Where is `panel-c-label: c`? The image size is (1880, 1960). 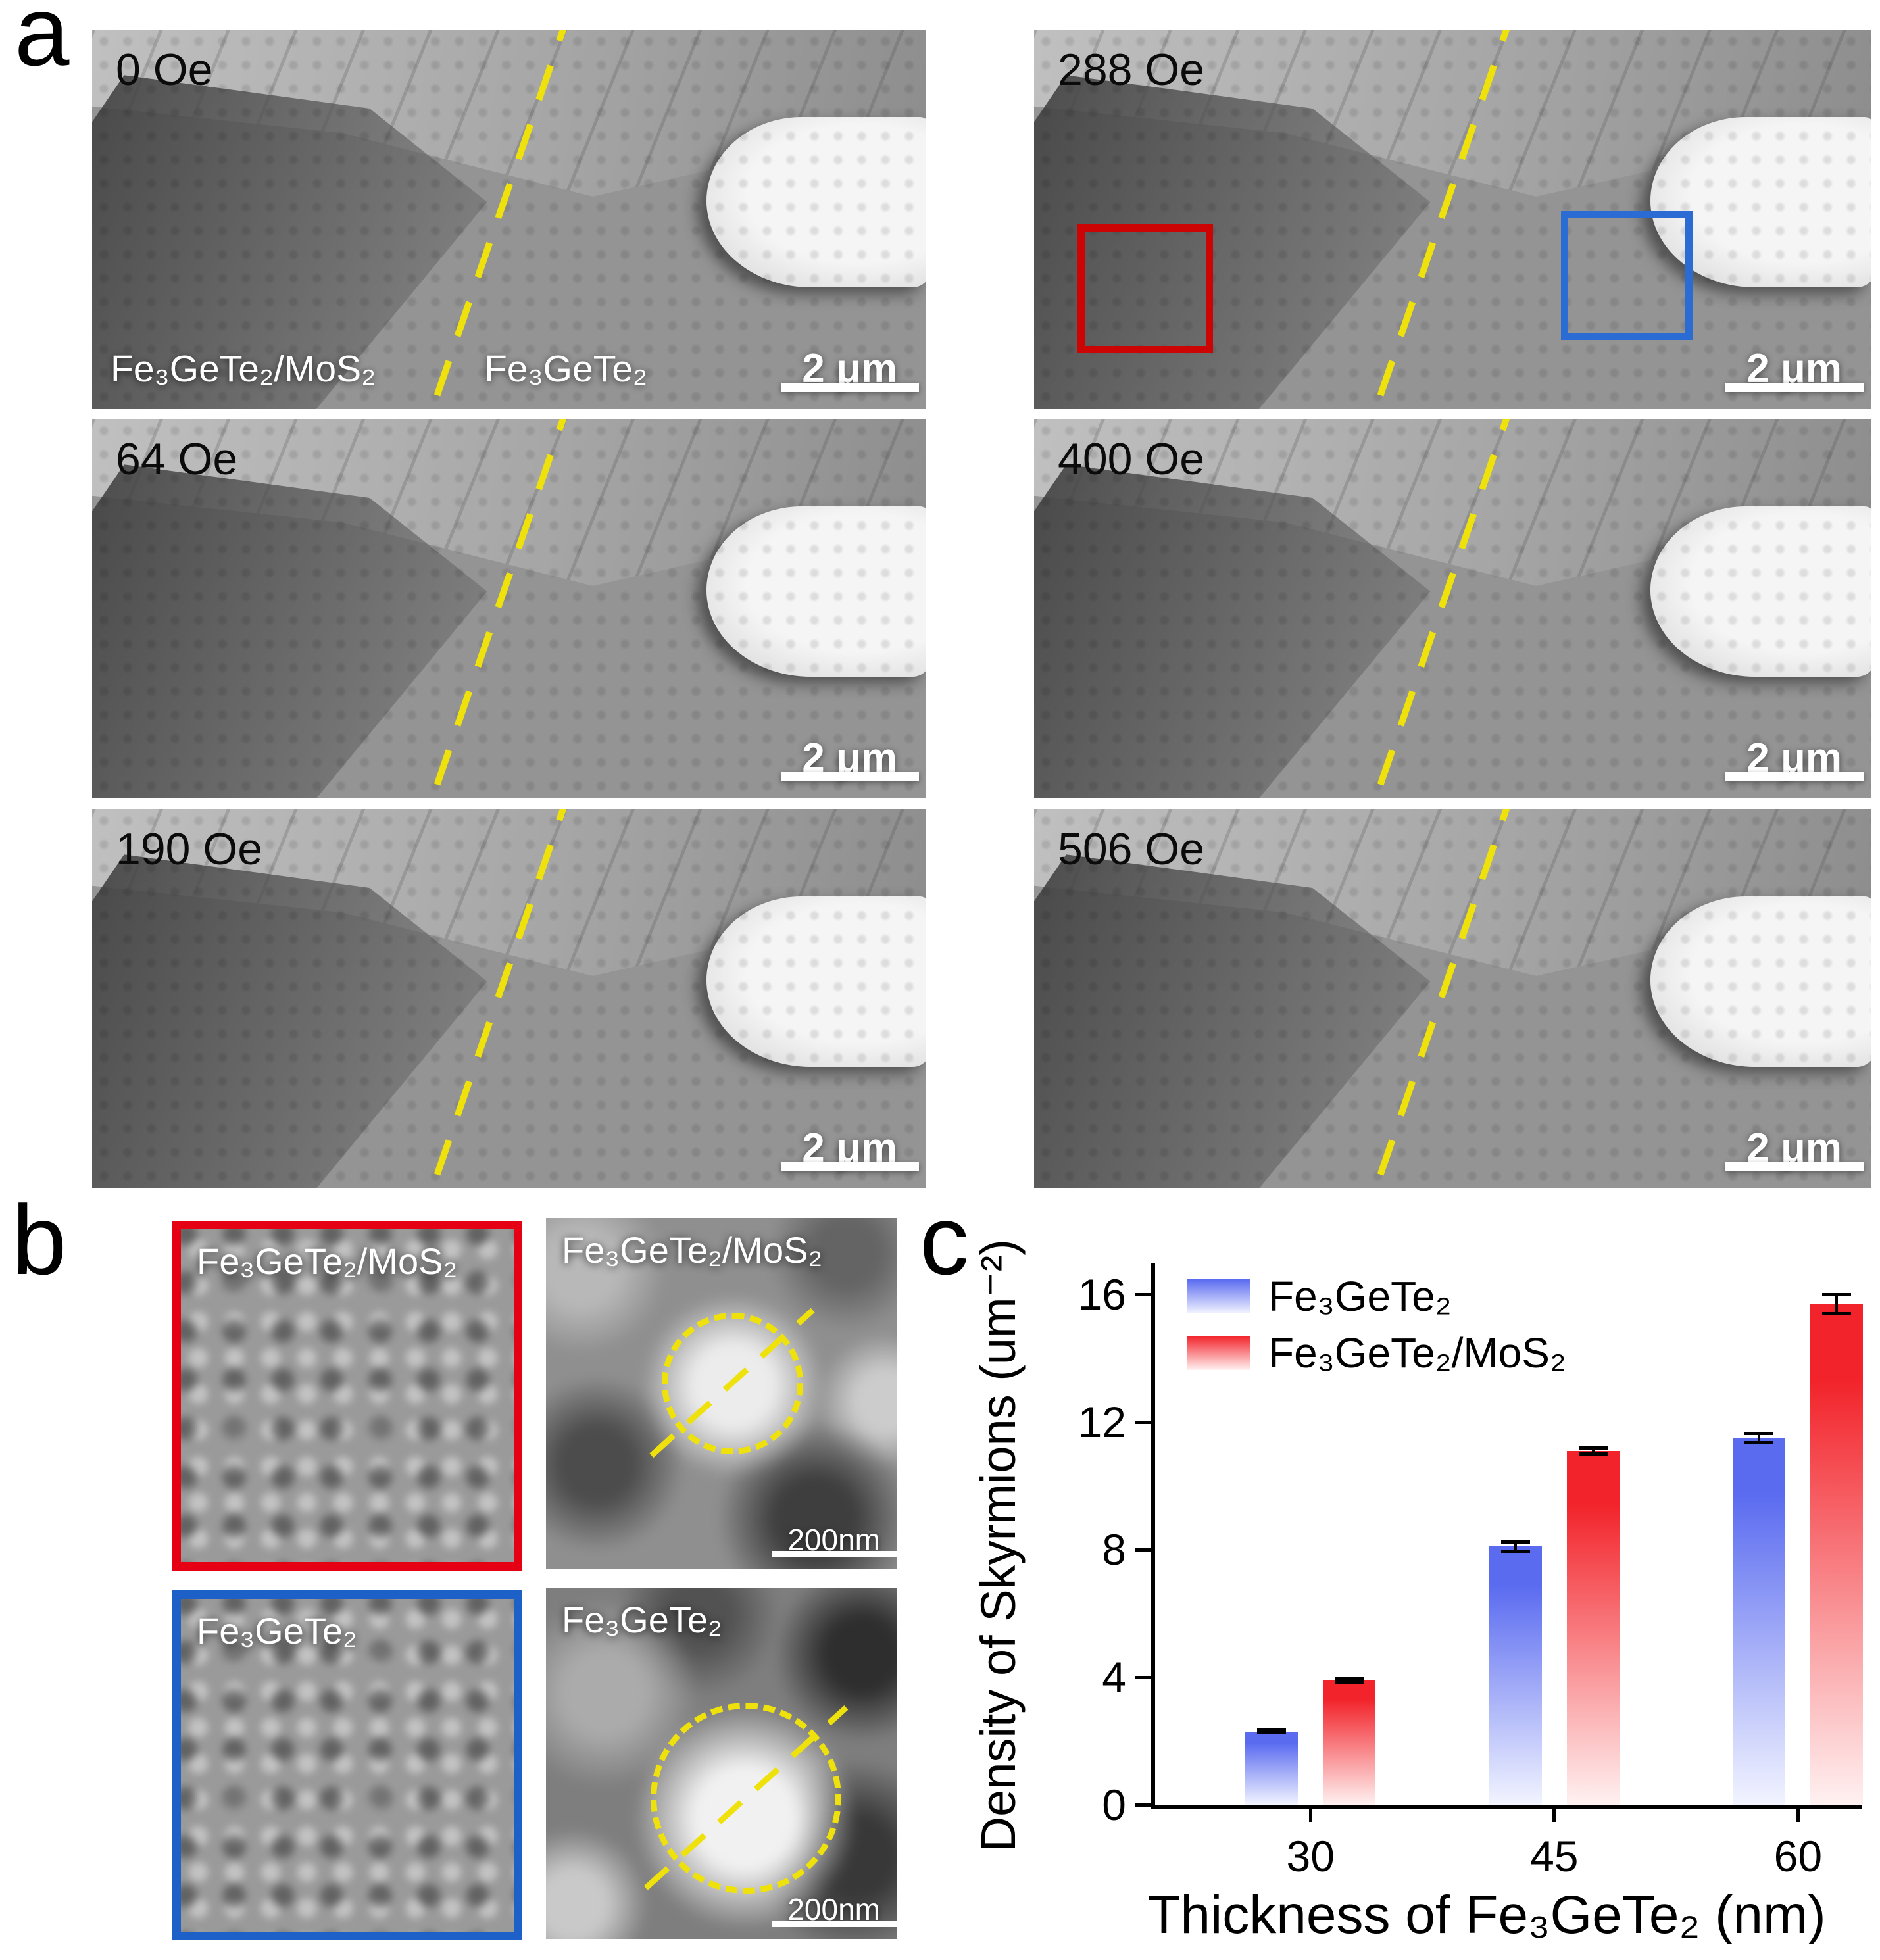
panel-c-label: c is located at coordinates (944, 1240).